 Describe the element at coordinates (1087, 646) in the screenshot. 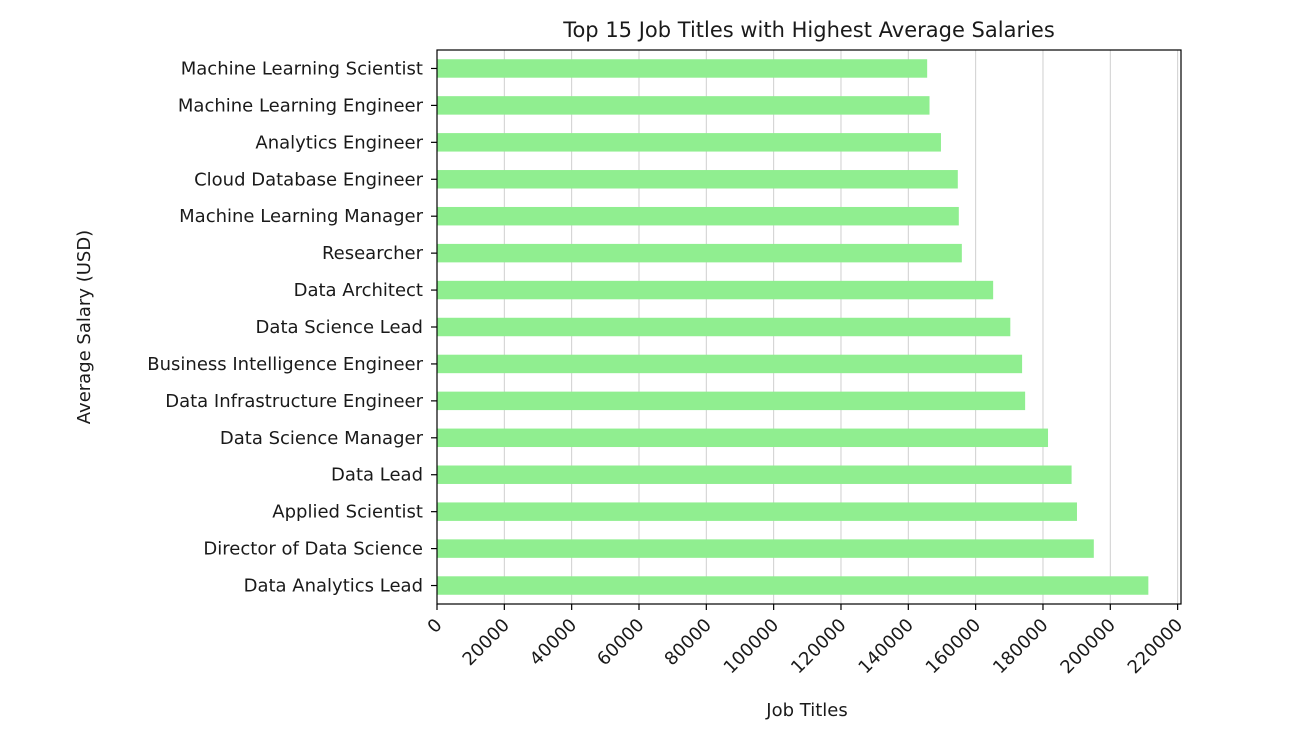

I see `x-tick-label: 200000` at that location.